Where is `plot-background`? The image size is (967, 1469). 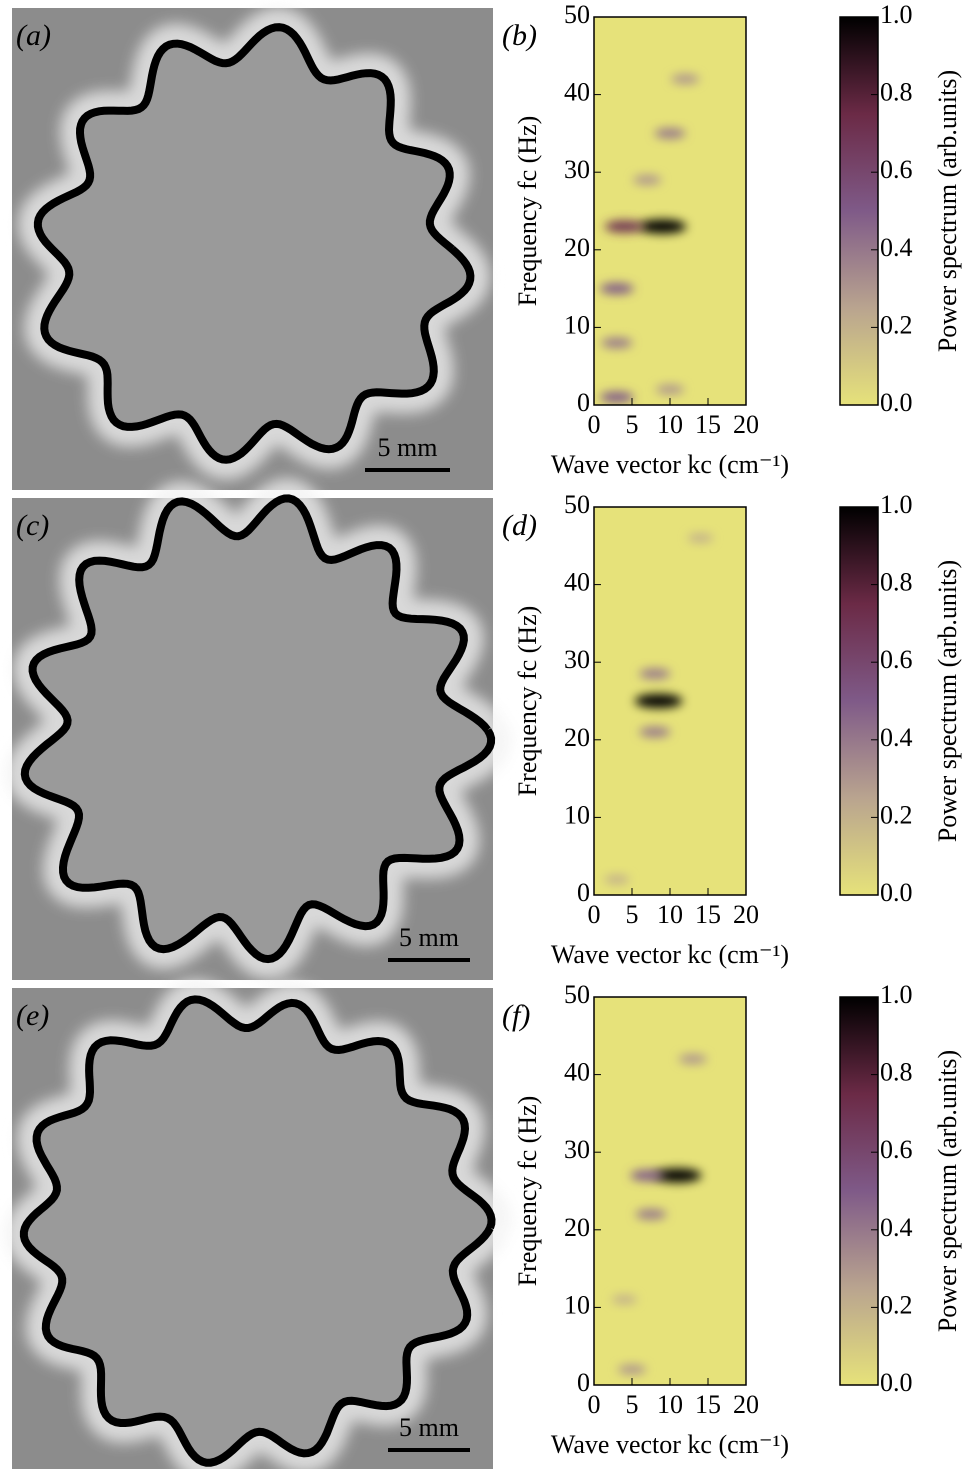
plot-background is located at coordinates (670, 1191).